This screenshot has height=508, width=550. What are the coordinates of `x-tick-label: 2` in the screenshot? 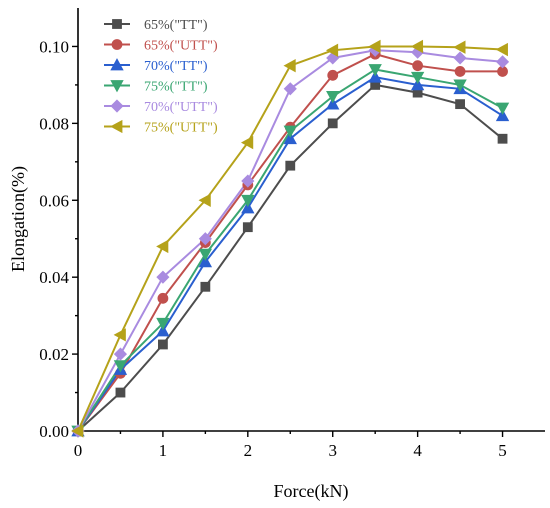 It's located at (248, 450).